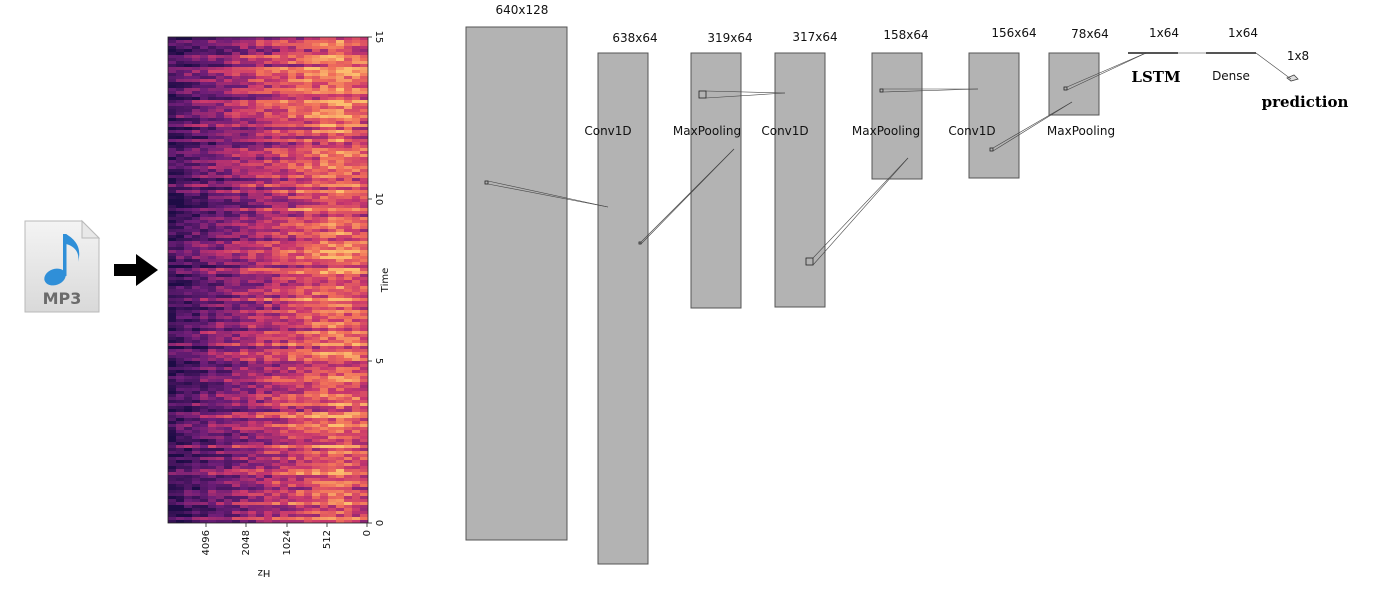 This screenshot has height=599, width=1373. I want to click on x-axis-label: Hz, so click(264, 572).